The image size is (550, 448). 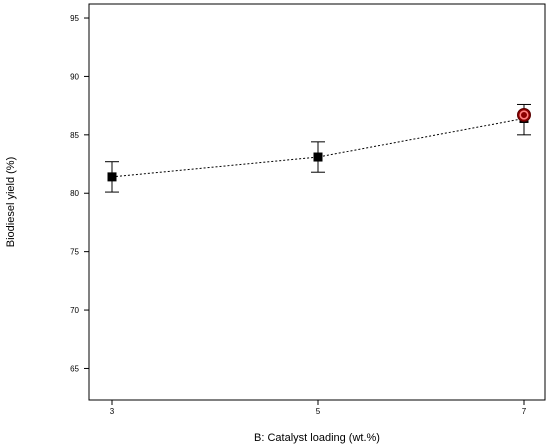 I want to click on series-line, so click(x=318, y=147).